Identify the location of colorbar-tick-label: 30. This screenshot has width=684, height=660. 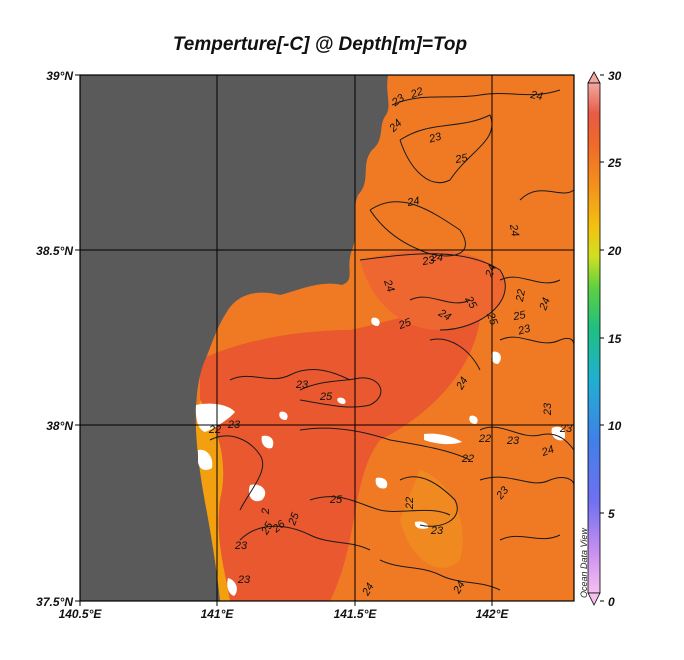
(615, 76).